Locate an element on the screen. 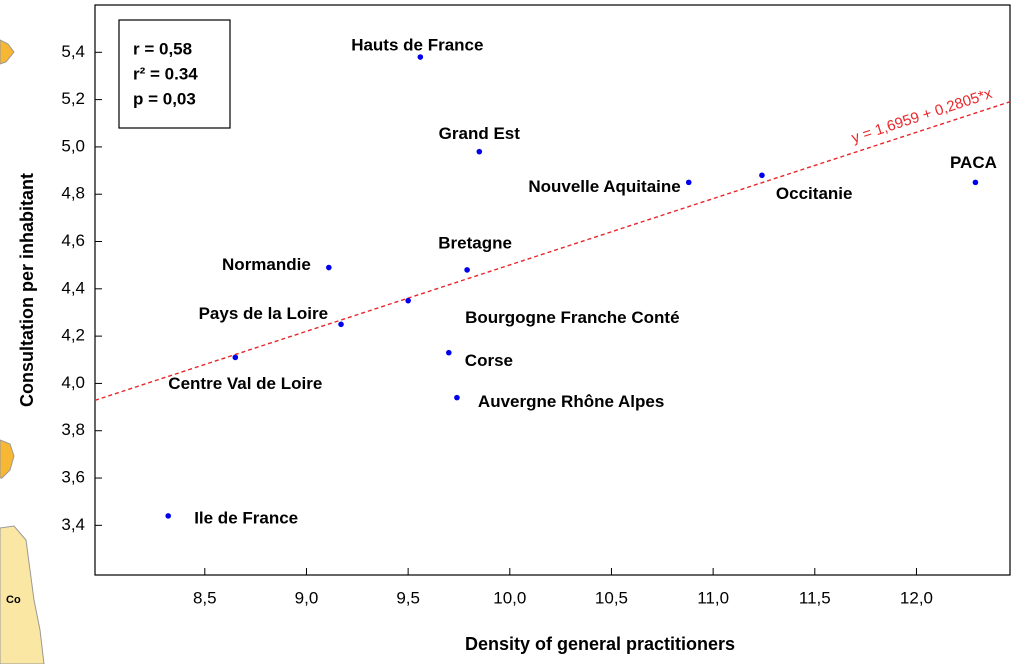  point-label: Centre Val de Loire is located at coordinates (245, 383).